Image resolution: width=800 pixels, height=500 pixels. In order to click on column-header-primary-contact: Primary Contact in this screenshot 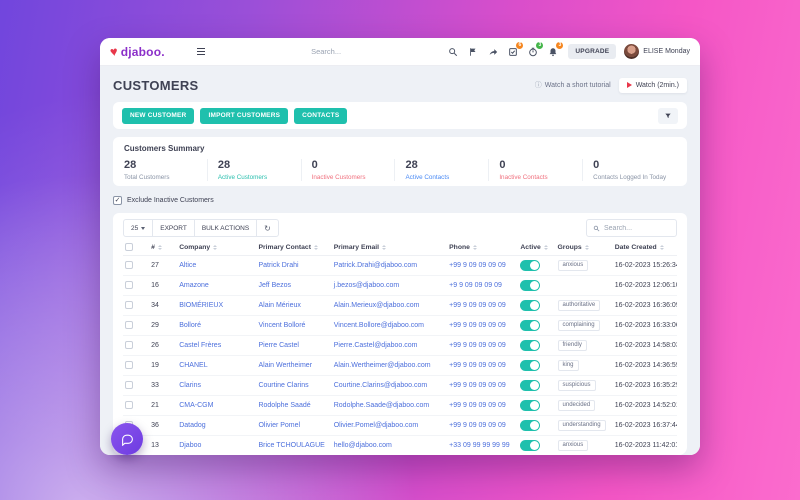, I will do `click(293, 247)`.